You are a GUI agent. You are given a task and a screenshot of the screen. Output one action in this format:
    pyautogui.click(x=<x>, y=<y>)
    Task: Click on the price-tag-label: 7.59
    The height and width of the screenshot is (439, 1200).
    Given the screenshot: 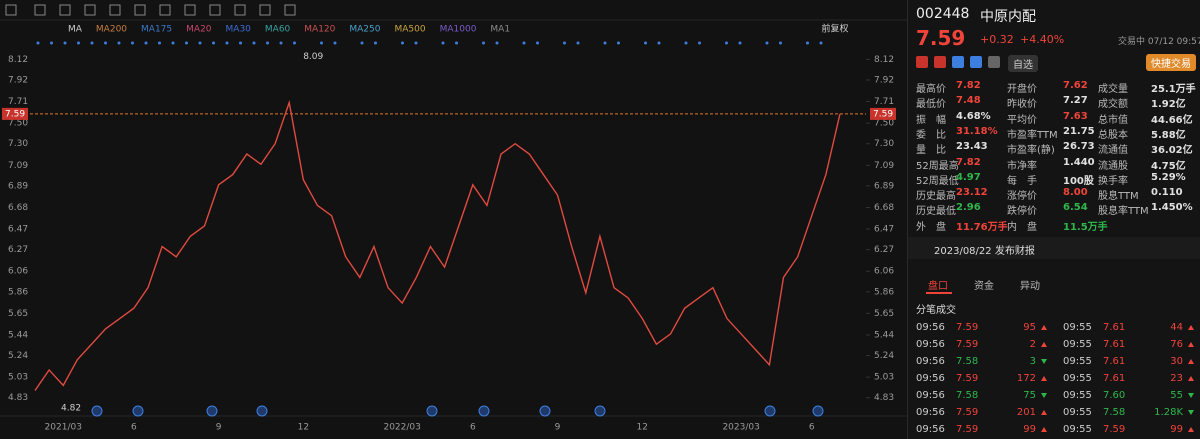 What is the action you would take?
    pyautogui.click(x=15, y=114)
    